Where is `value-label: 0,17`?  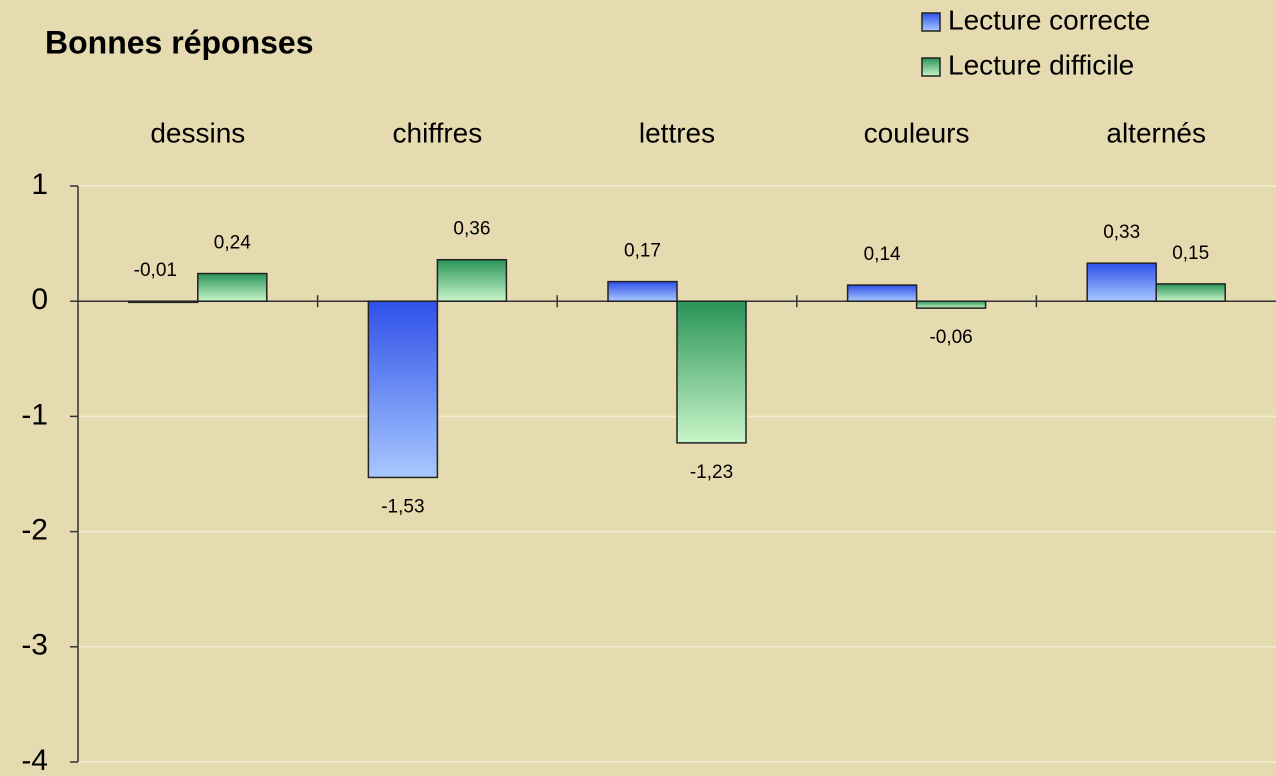 value-label: 0,17 is located at coordinates (642, 251).